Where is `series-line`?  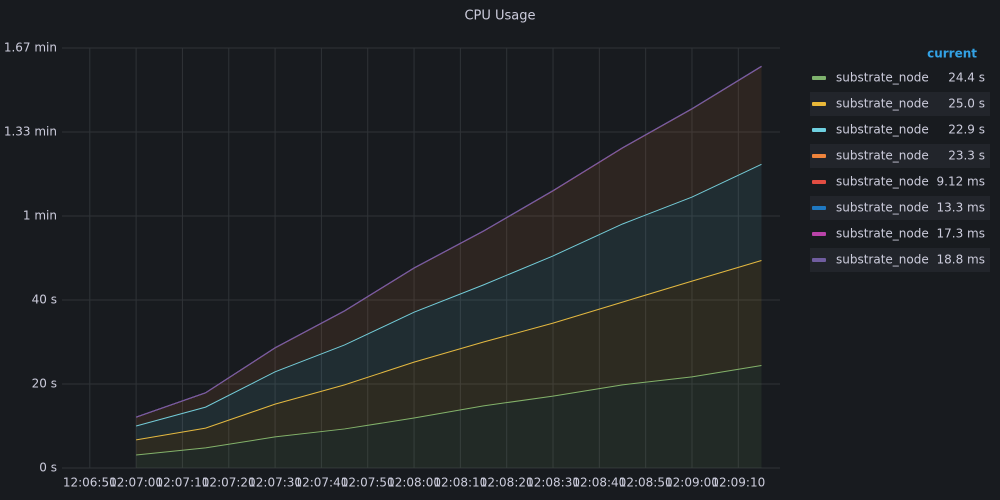 series-line is located at coordinates (449, 410).